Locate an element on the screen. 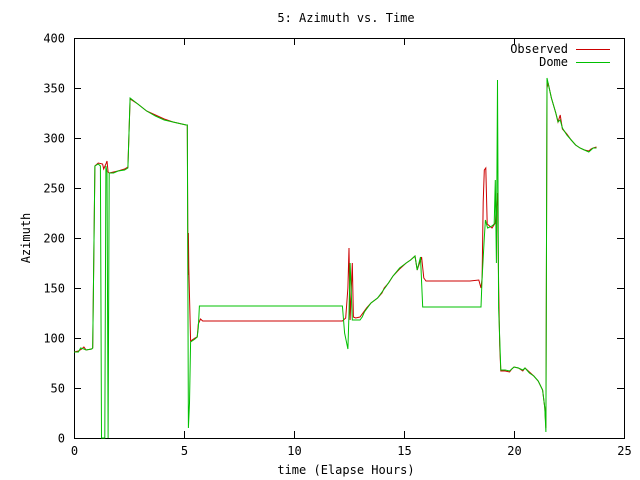 The image size is (640, 480). x-tick-label-2: 10 is located at coordinates (294, 451).